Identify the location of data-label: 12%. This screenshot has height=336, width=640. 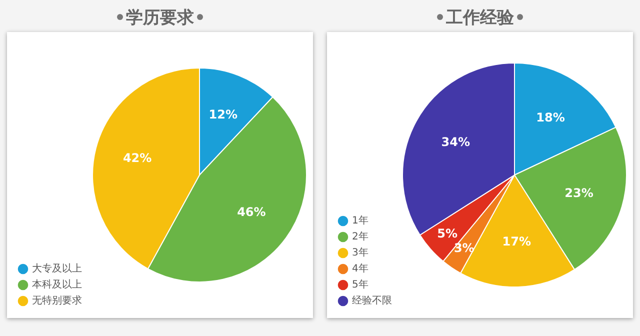
(223, 114).